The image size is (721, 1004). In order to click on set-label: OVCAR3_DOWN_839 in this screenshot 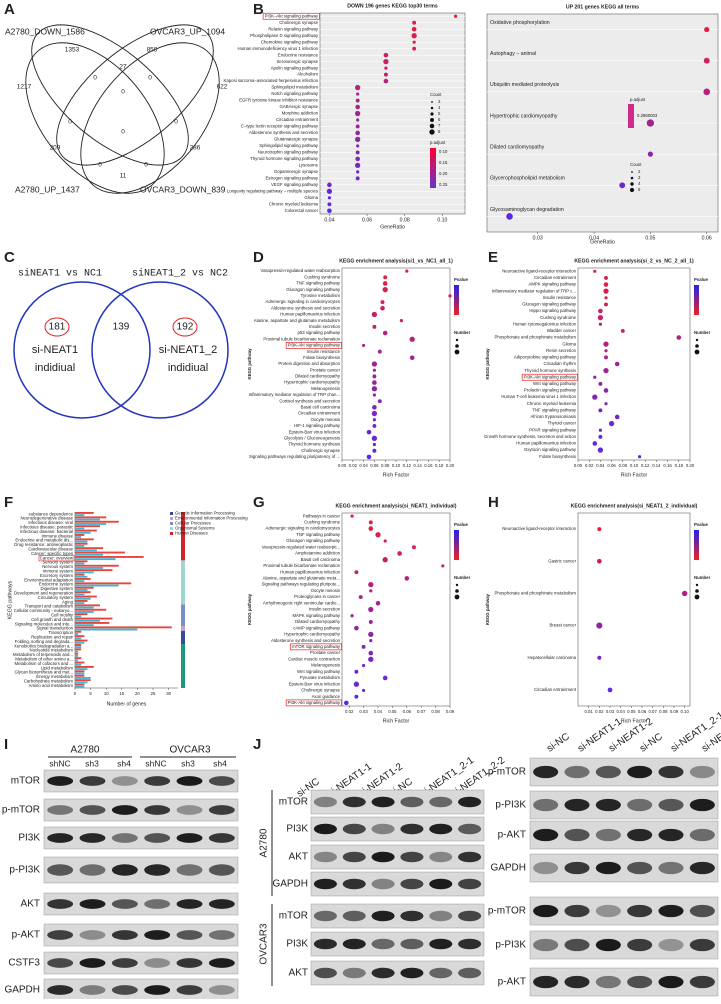, I will do `click(183, 189)`.